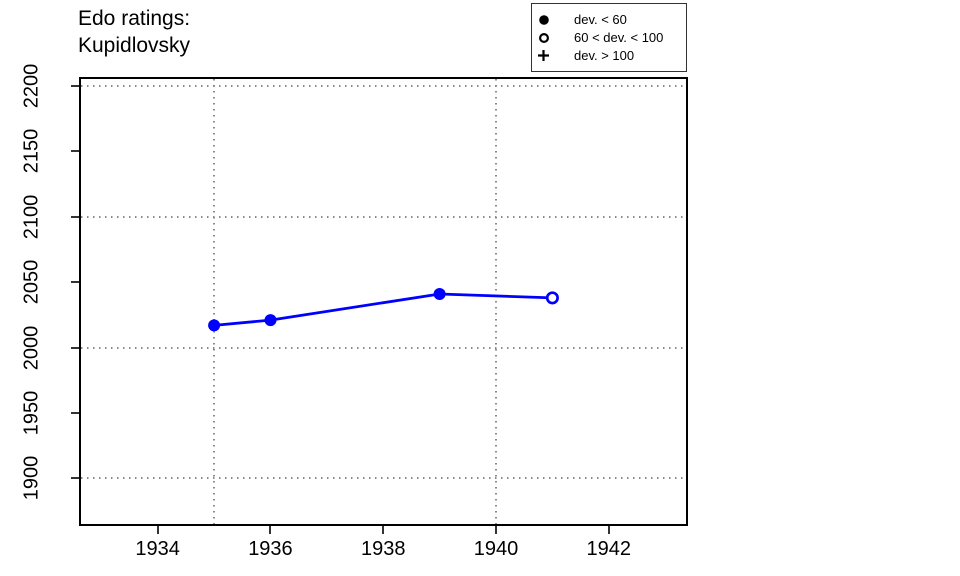 This screenshot has width=960, height=576. What do you see at coordinates (134, 45) in the screenshot?
I see `chart-title-line2: Kupidlovsky` at bounding box center [134, 45].